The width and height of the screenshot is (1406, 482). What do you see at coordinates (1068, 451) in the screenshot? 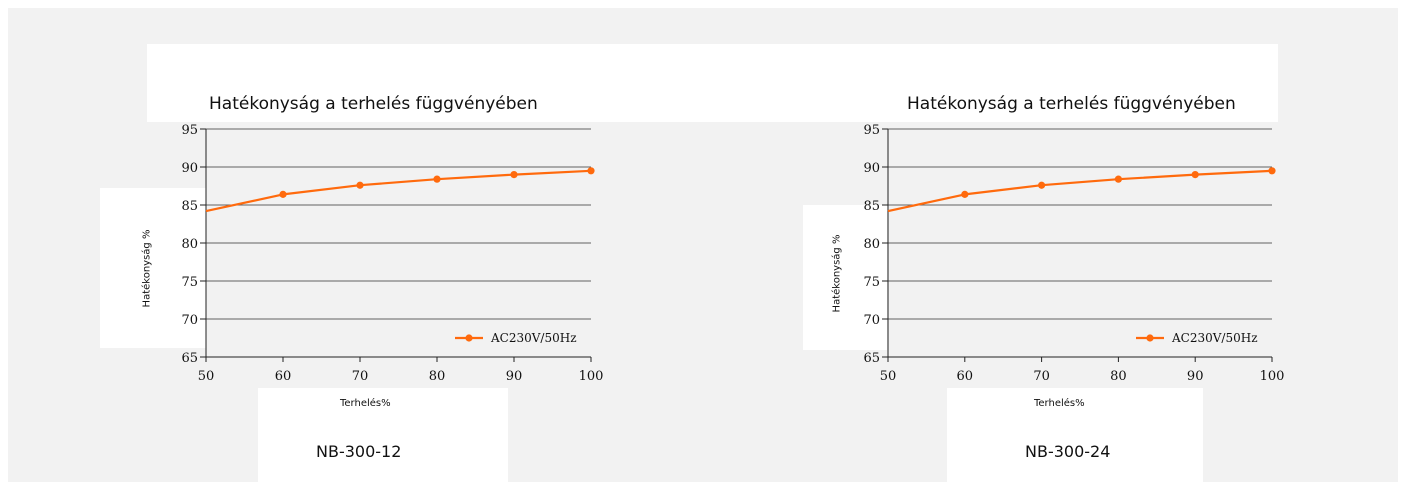
I see `model-label: NB-300-24` at bounding box center [1068, 451].